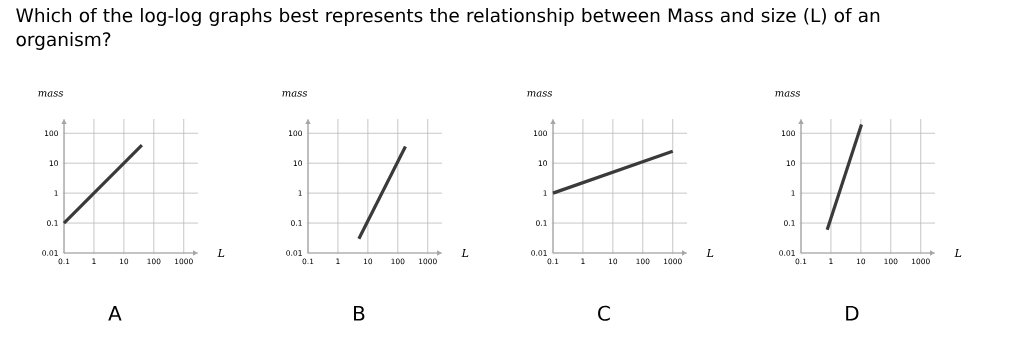  I want to click on text: B, so click(359, 313).